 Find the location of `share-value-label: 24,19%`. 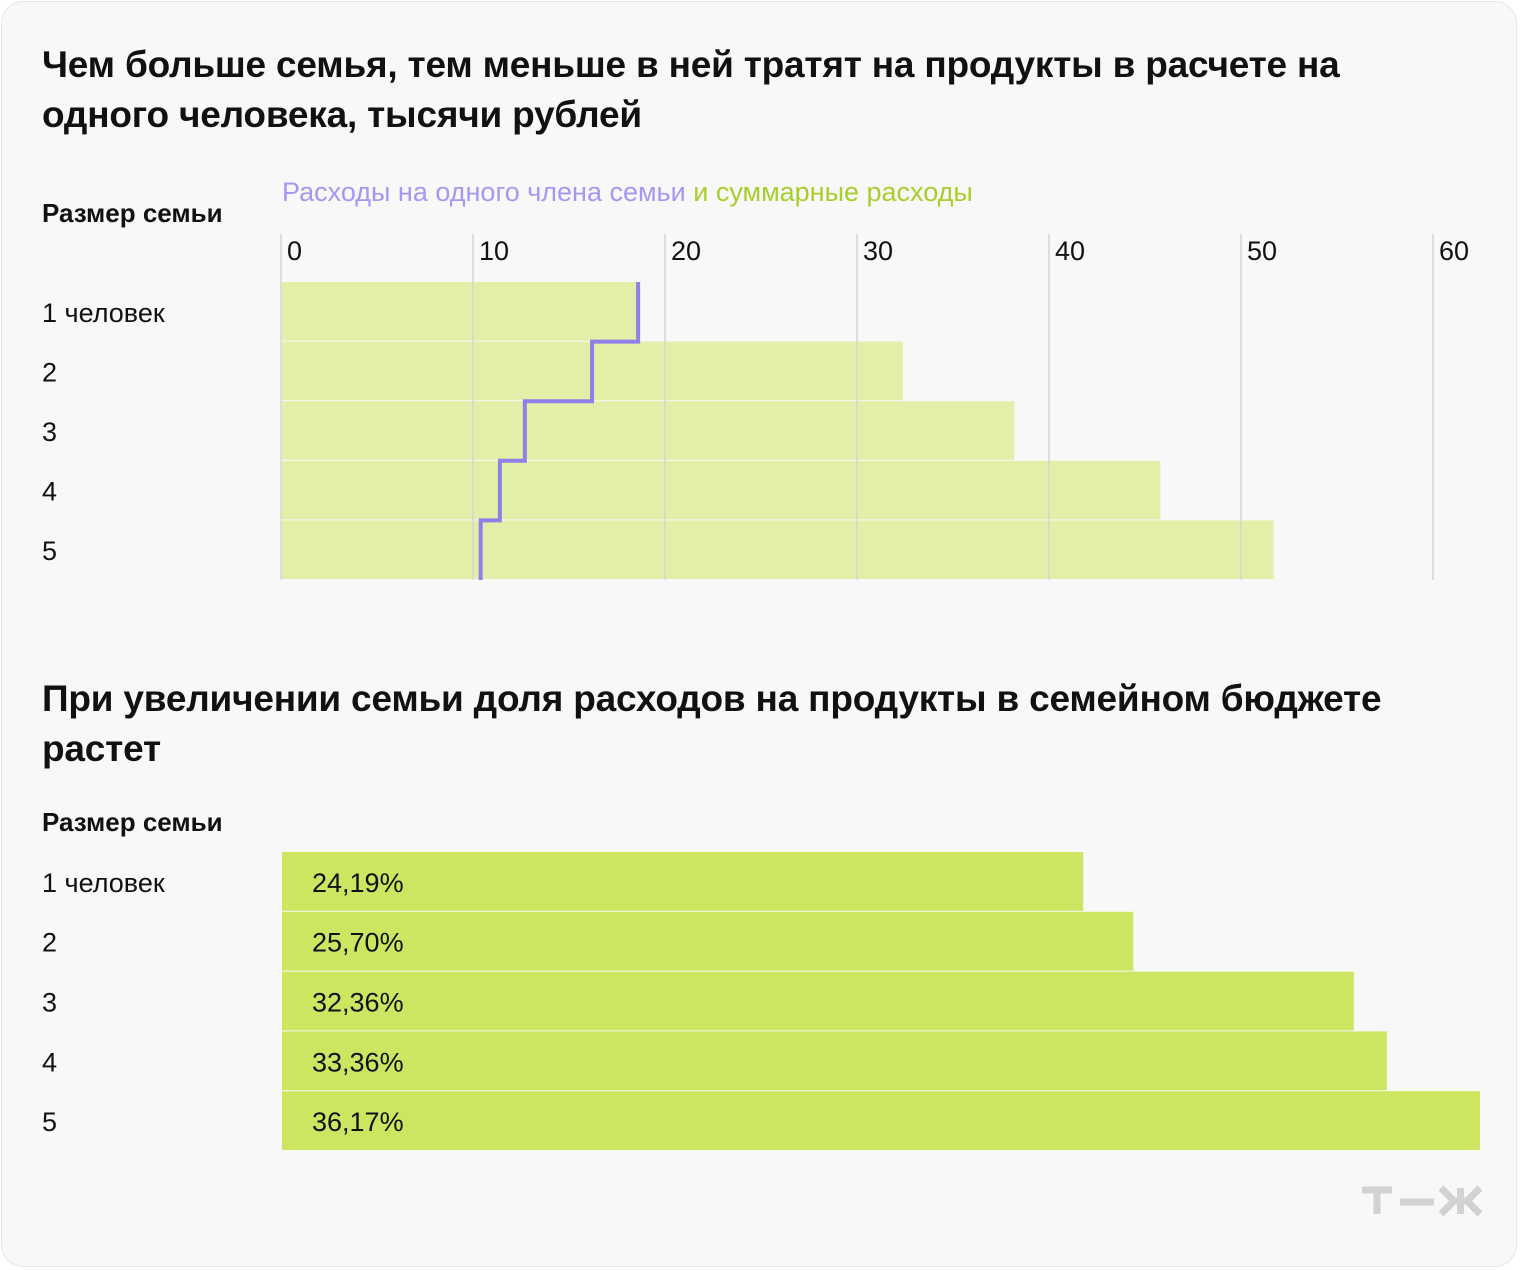

share-value-label: 24,19% is located at coordinates (358, 883).